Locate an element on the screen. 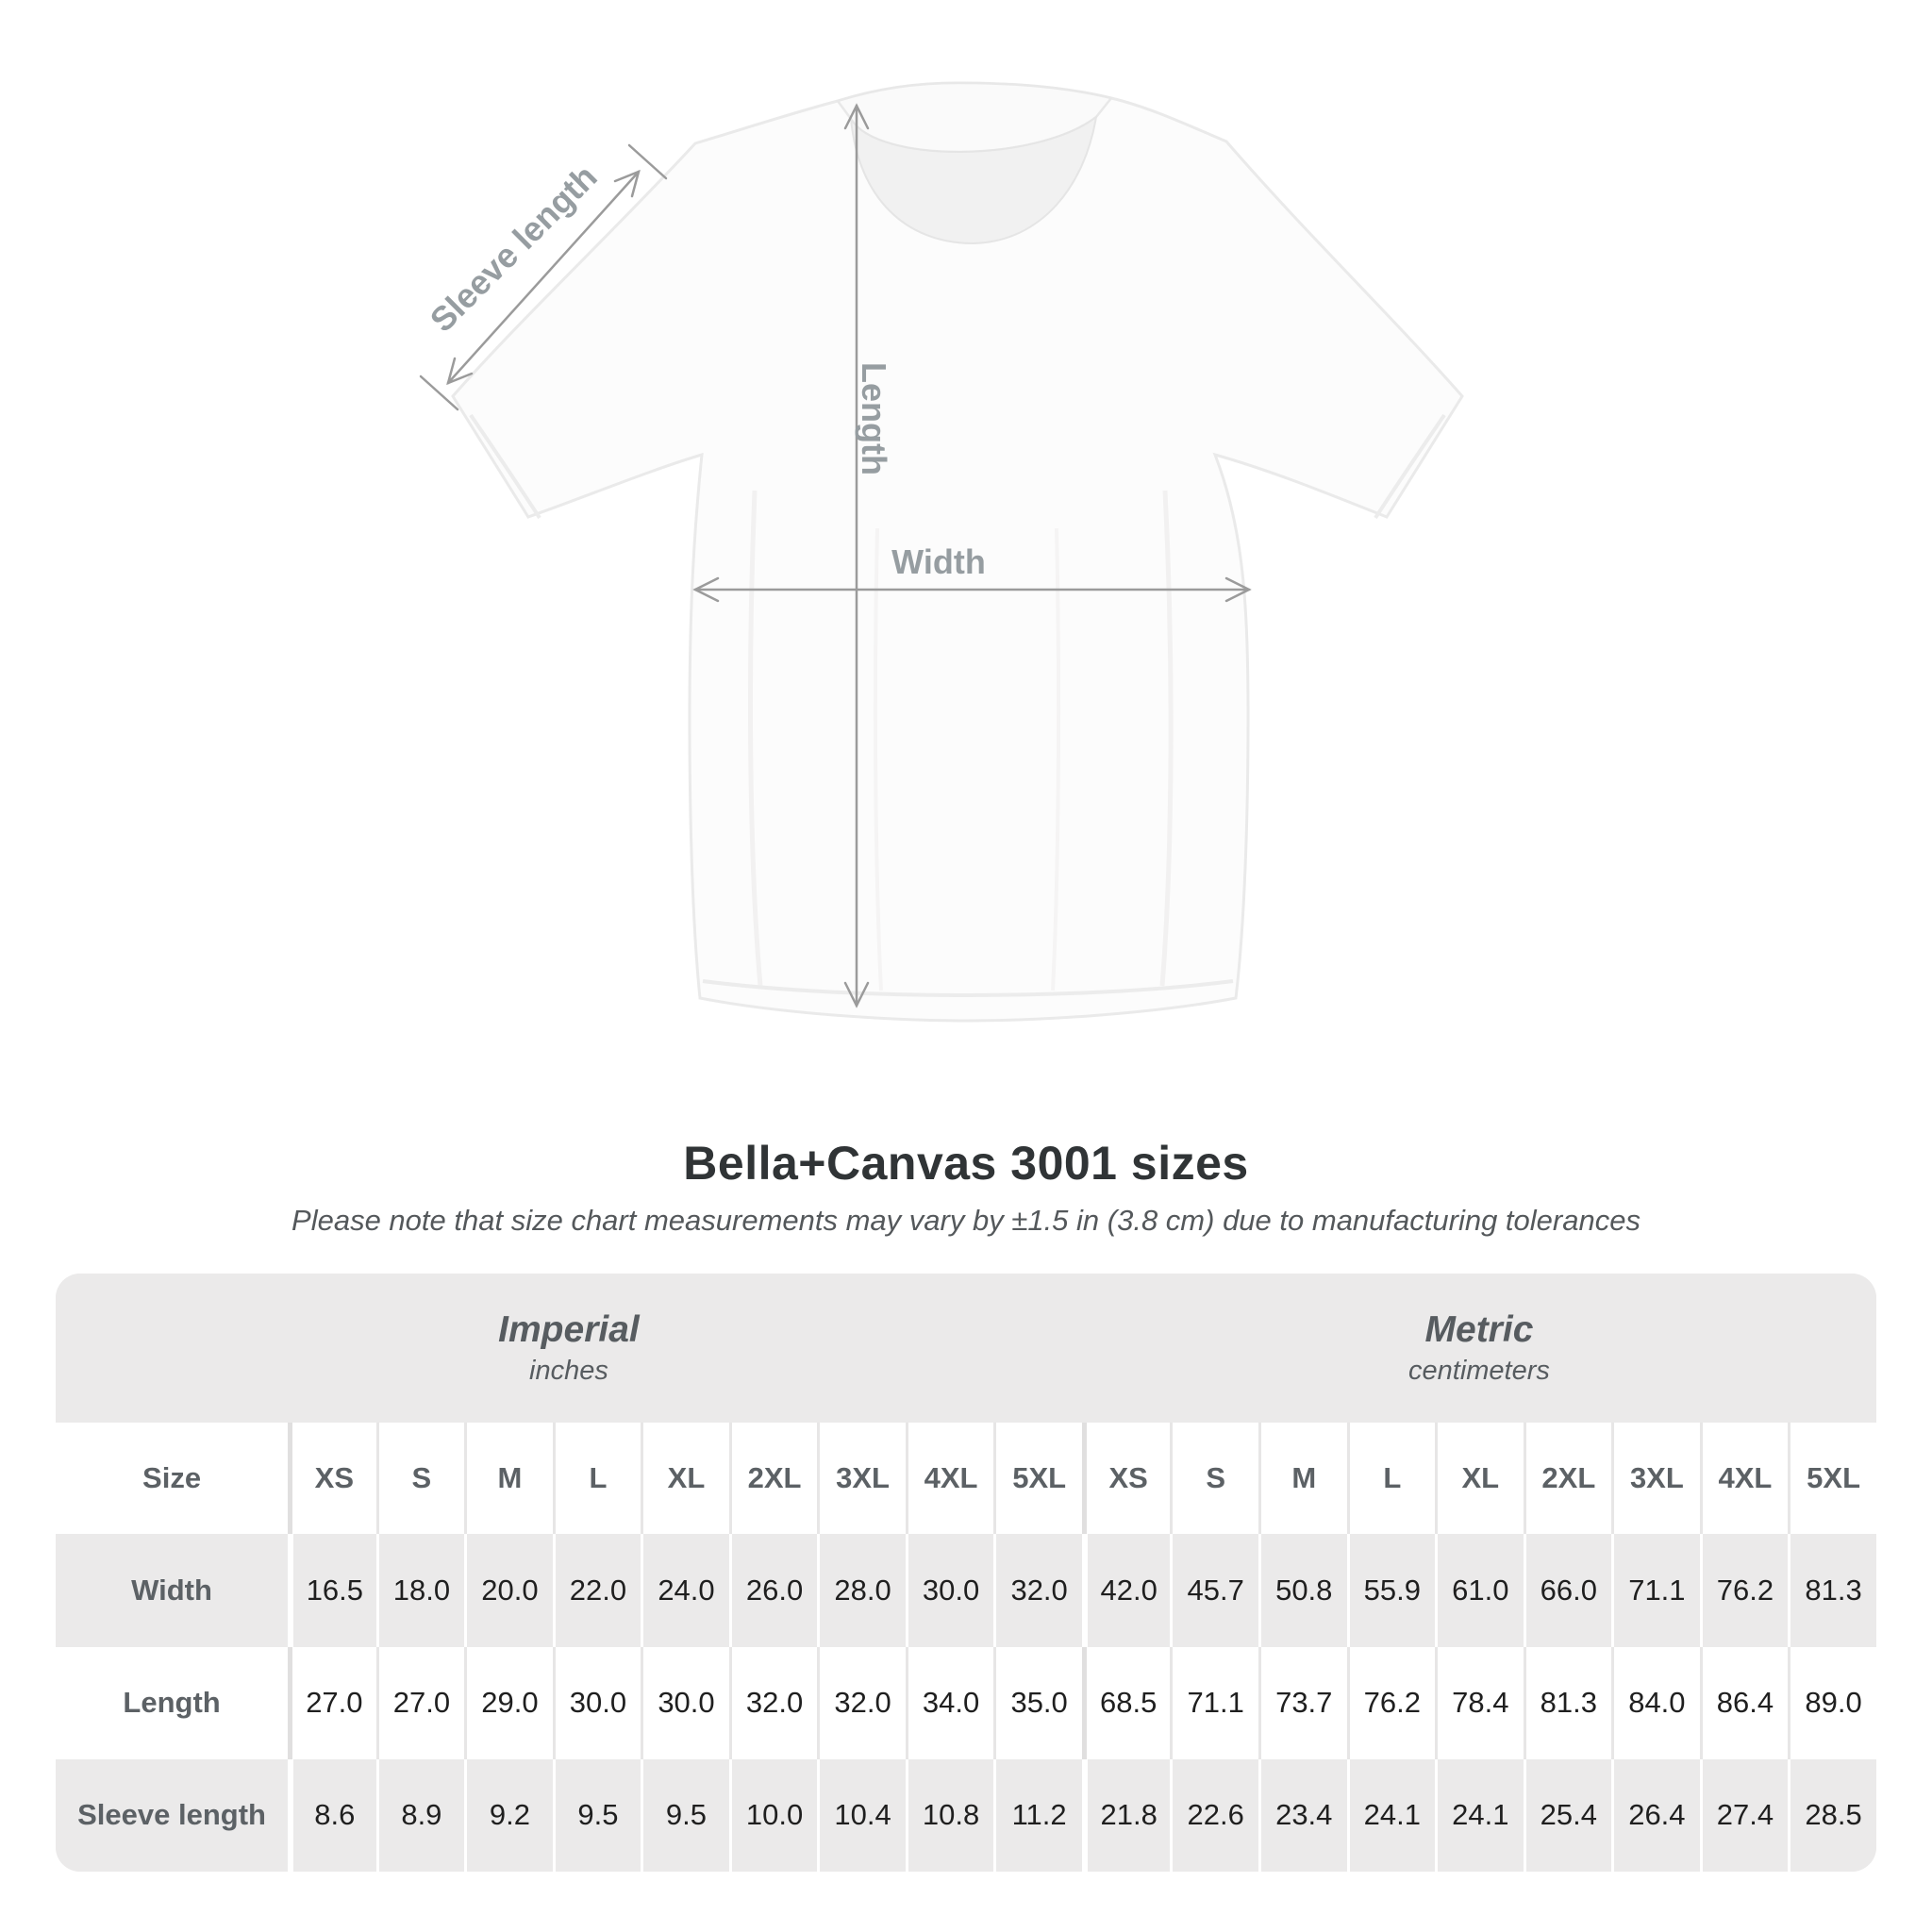 This screenshot has height=1932, width=1932. unit-header-row: Imperial inches Metric centimeters is located at coordinates (966, 1349).